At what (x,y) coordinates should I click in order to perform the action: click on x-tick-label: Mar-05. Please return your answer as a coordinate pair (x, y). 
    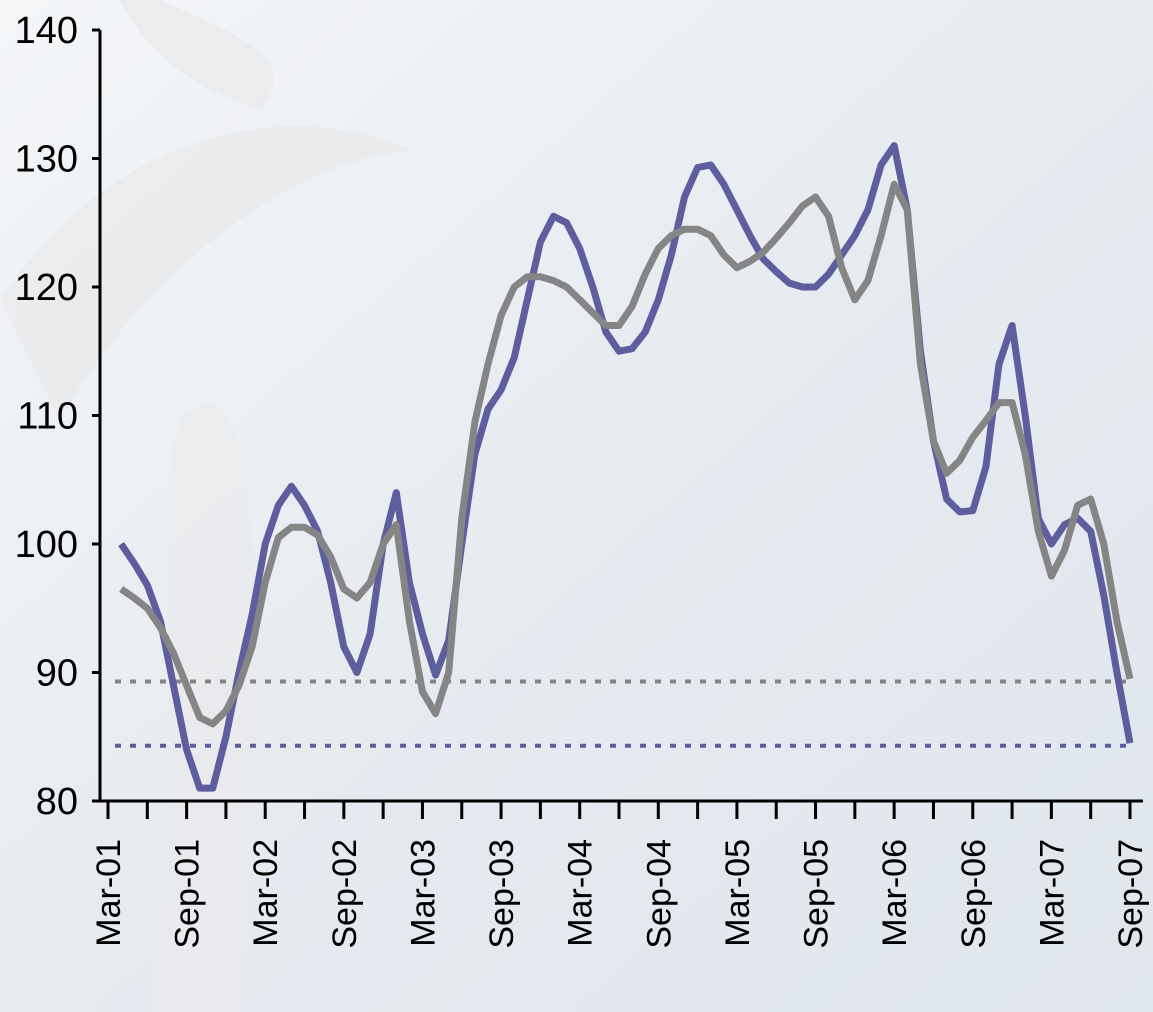
    Looking at the image, I should click on (738, 893).